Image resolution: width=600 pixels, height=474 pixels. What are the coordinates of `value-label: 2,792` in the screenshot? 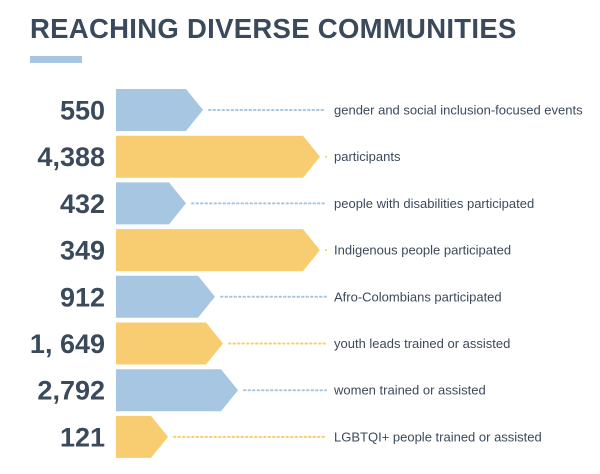 It's located at (71, 391).